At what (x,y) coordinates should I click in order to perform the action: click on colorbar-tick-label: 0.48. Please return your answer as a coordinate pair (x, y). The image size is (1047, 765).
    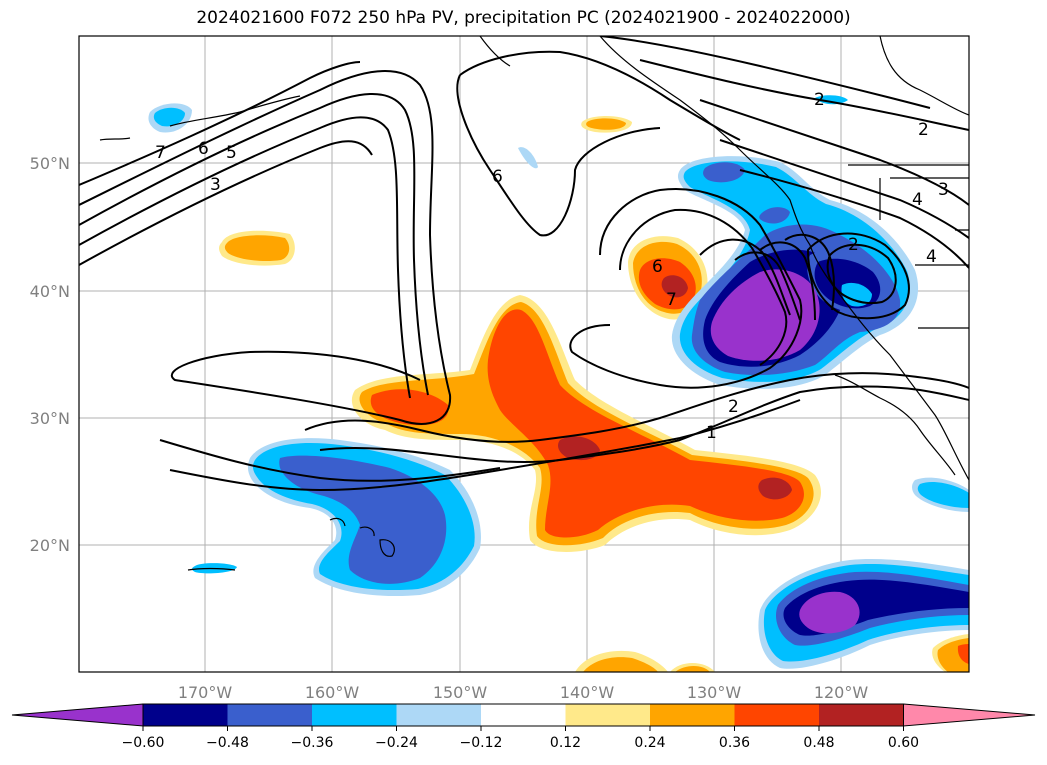
    Looking at the image, I should click on (818, 743).